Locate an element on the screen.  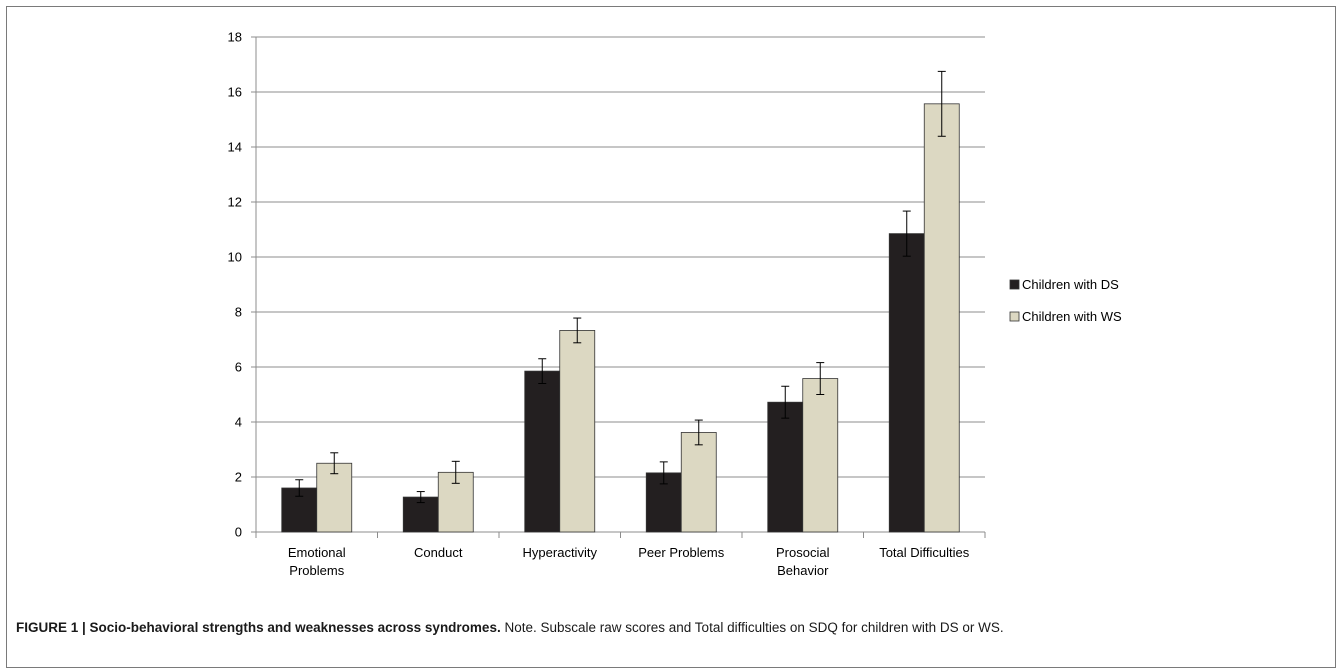
x-tick-label-line: Total Difficulties is located at coordinates (924, 552).